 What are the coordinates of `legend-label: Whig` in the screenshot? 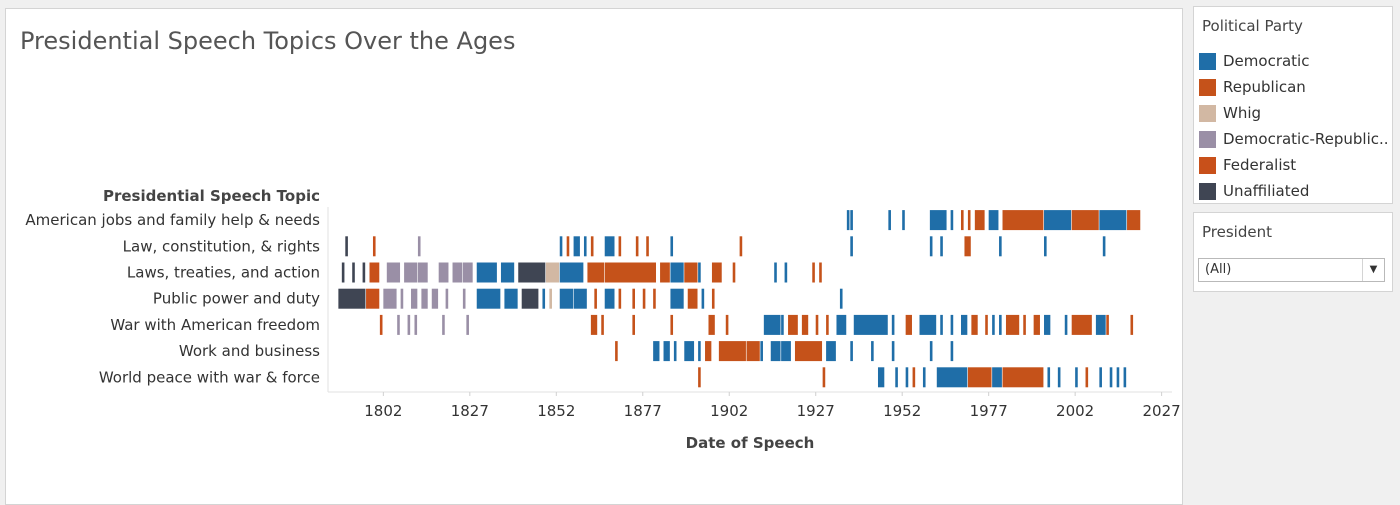 It's located at (1242, 113).